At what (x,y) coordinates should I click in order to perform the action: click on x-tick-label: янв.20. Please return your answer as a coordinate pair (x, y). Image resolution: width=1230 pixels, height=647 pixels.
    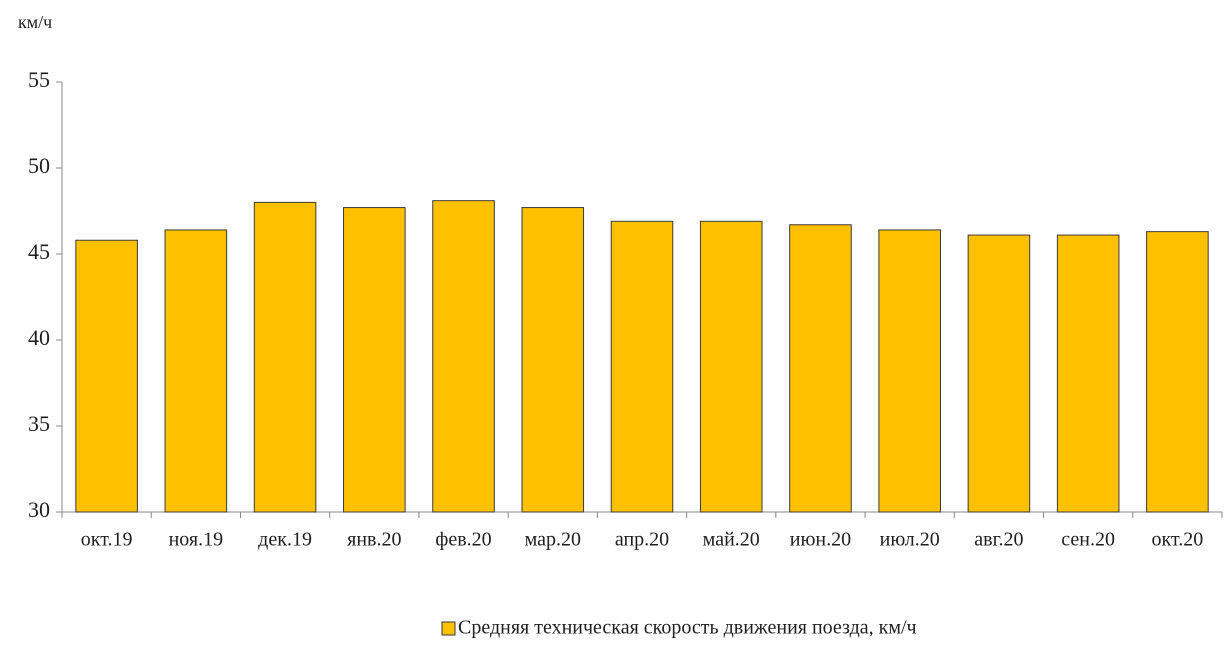
    Looking at the image, I should click on (374, 540).